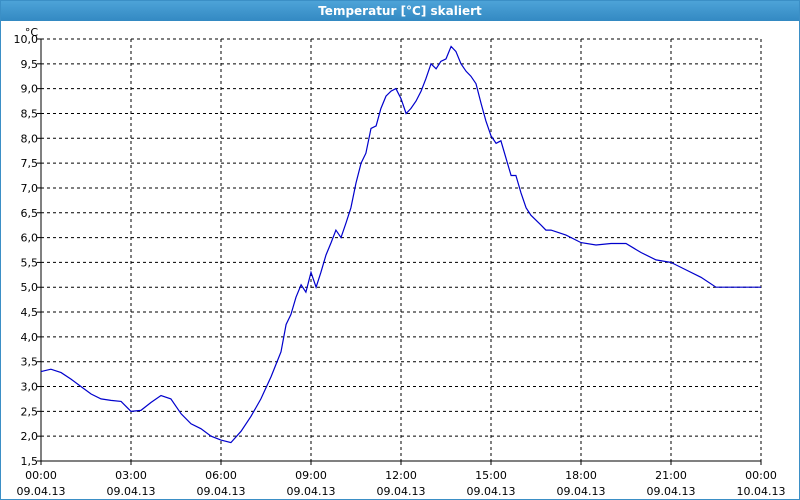 The height and width of the screenshot is (500, 800). Describe the element at coordinates (581, 475) in the screenshot. I see `x-tick-time: 18:00` at that location.